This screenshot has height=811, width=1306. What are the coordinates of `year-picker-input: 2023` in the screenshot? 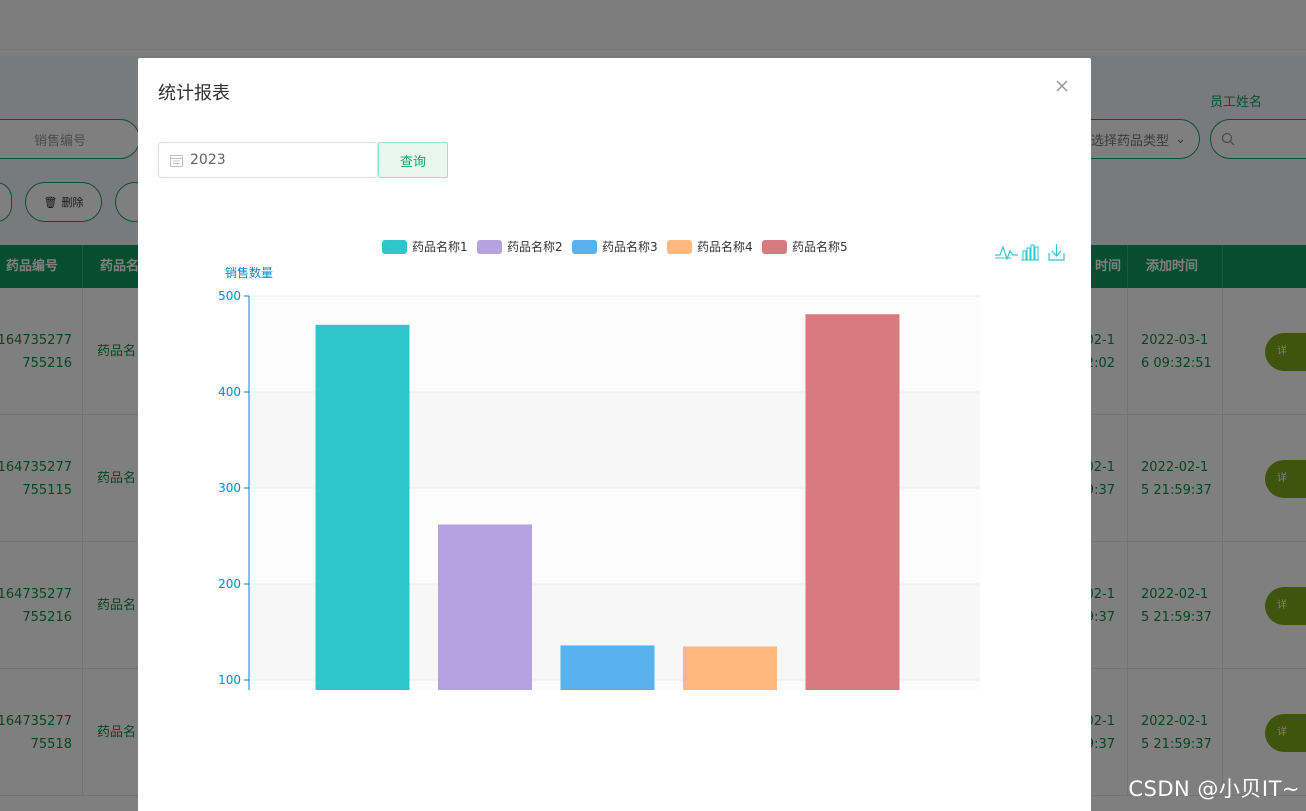 It's located at (268, 160).